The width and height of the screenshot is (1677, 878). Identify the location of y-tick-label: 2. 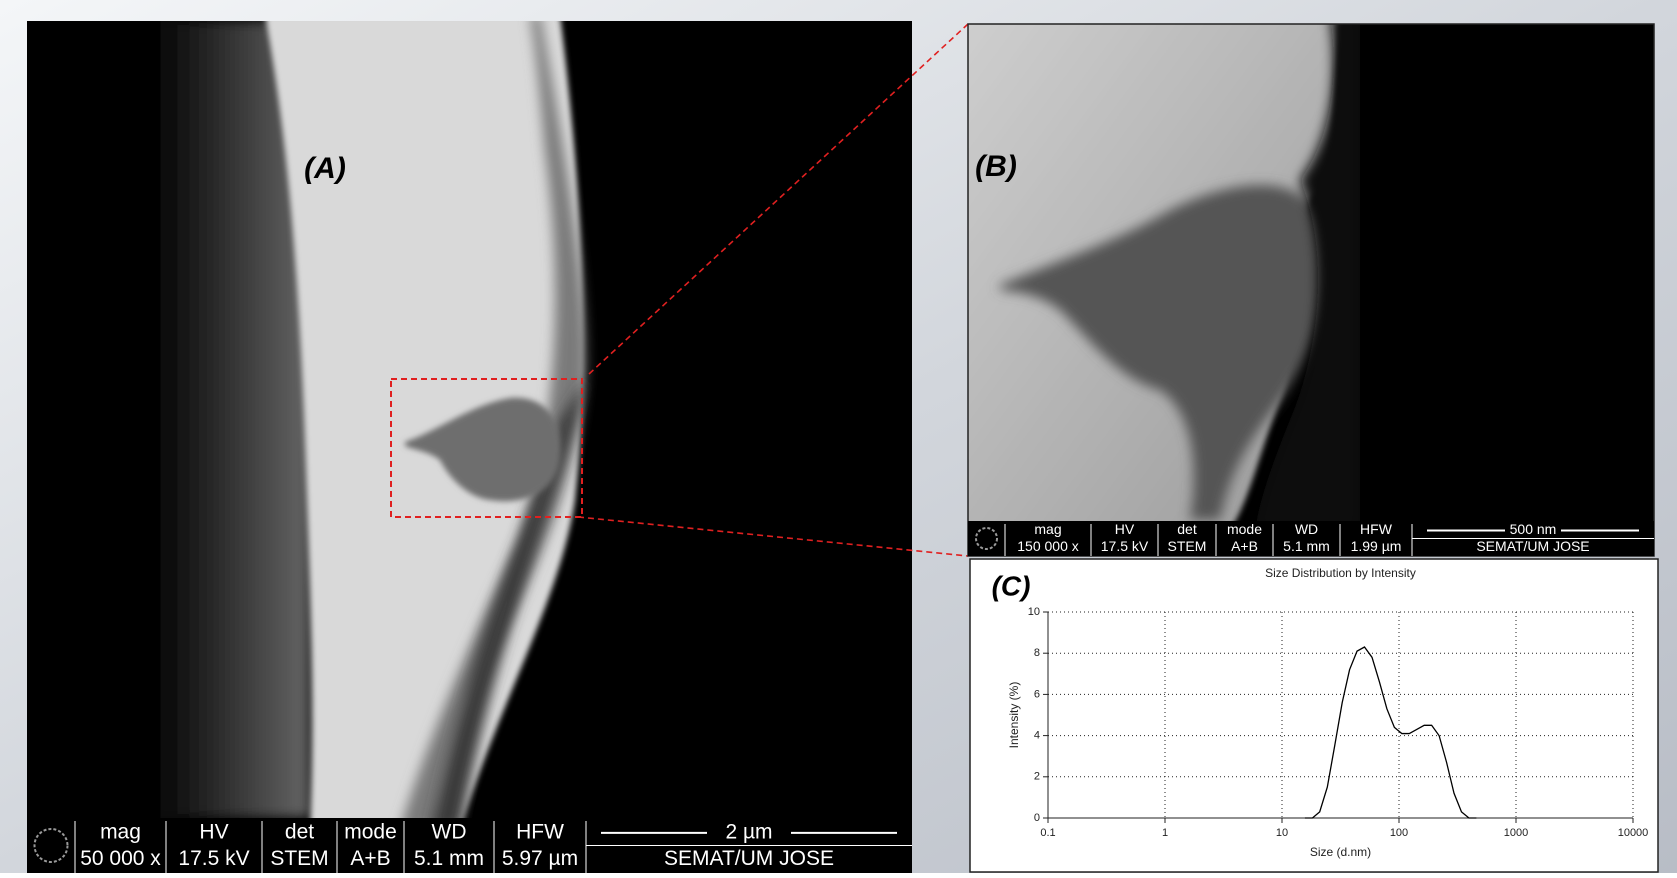
(1037, 777).